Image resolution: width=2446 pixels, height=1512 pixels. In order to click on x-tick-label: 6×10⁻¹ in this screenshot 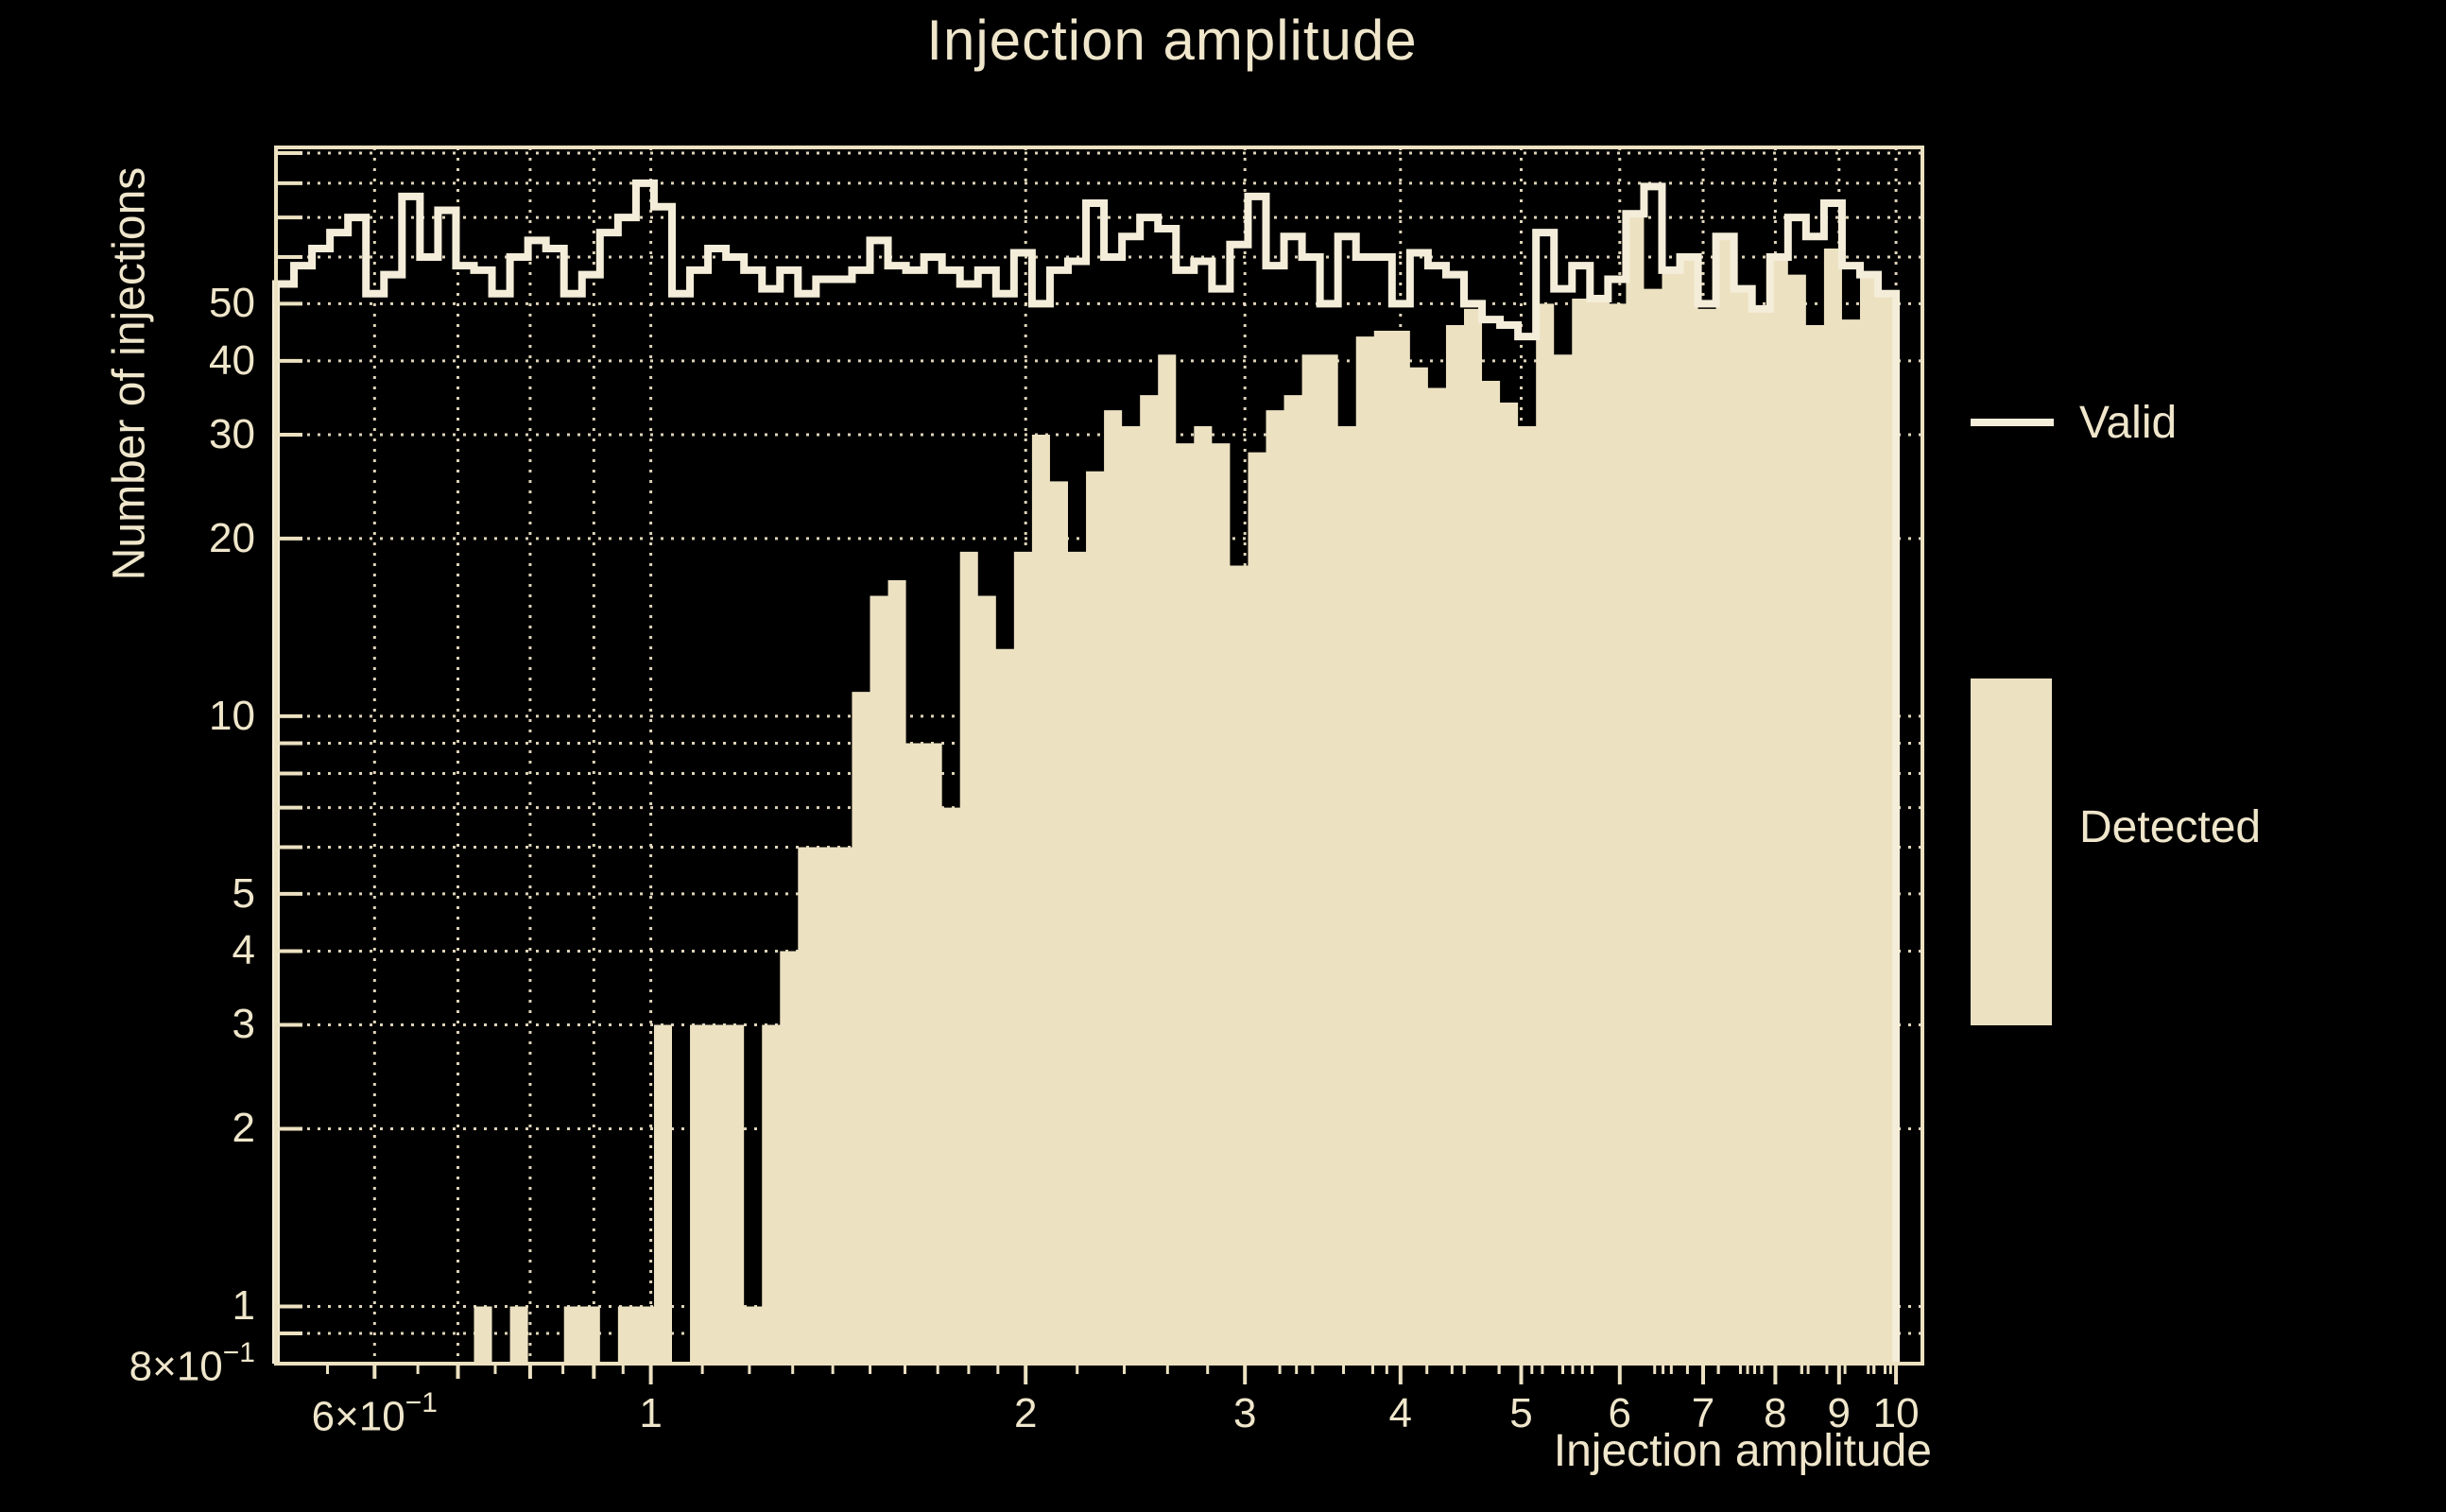, I will do `click(374, 1413)`.